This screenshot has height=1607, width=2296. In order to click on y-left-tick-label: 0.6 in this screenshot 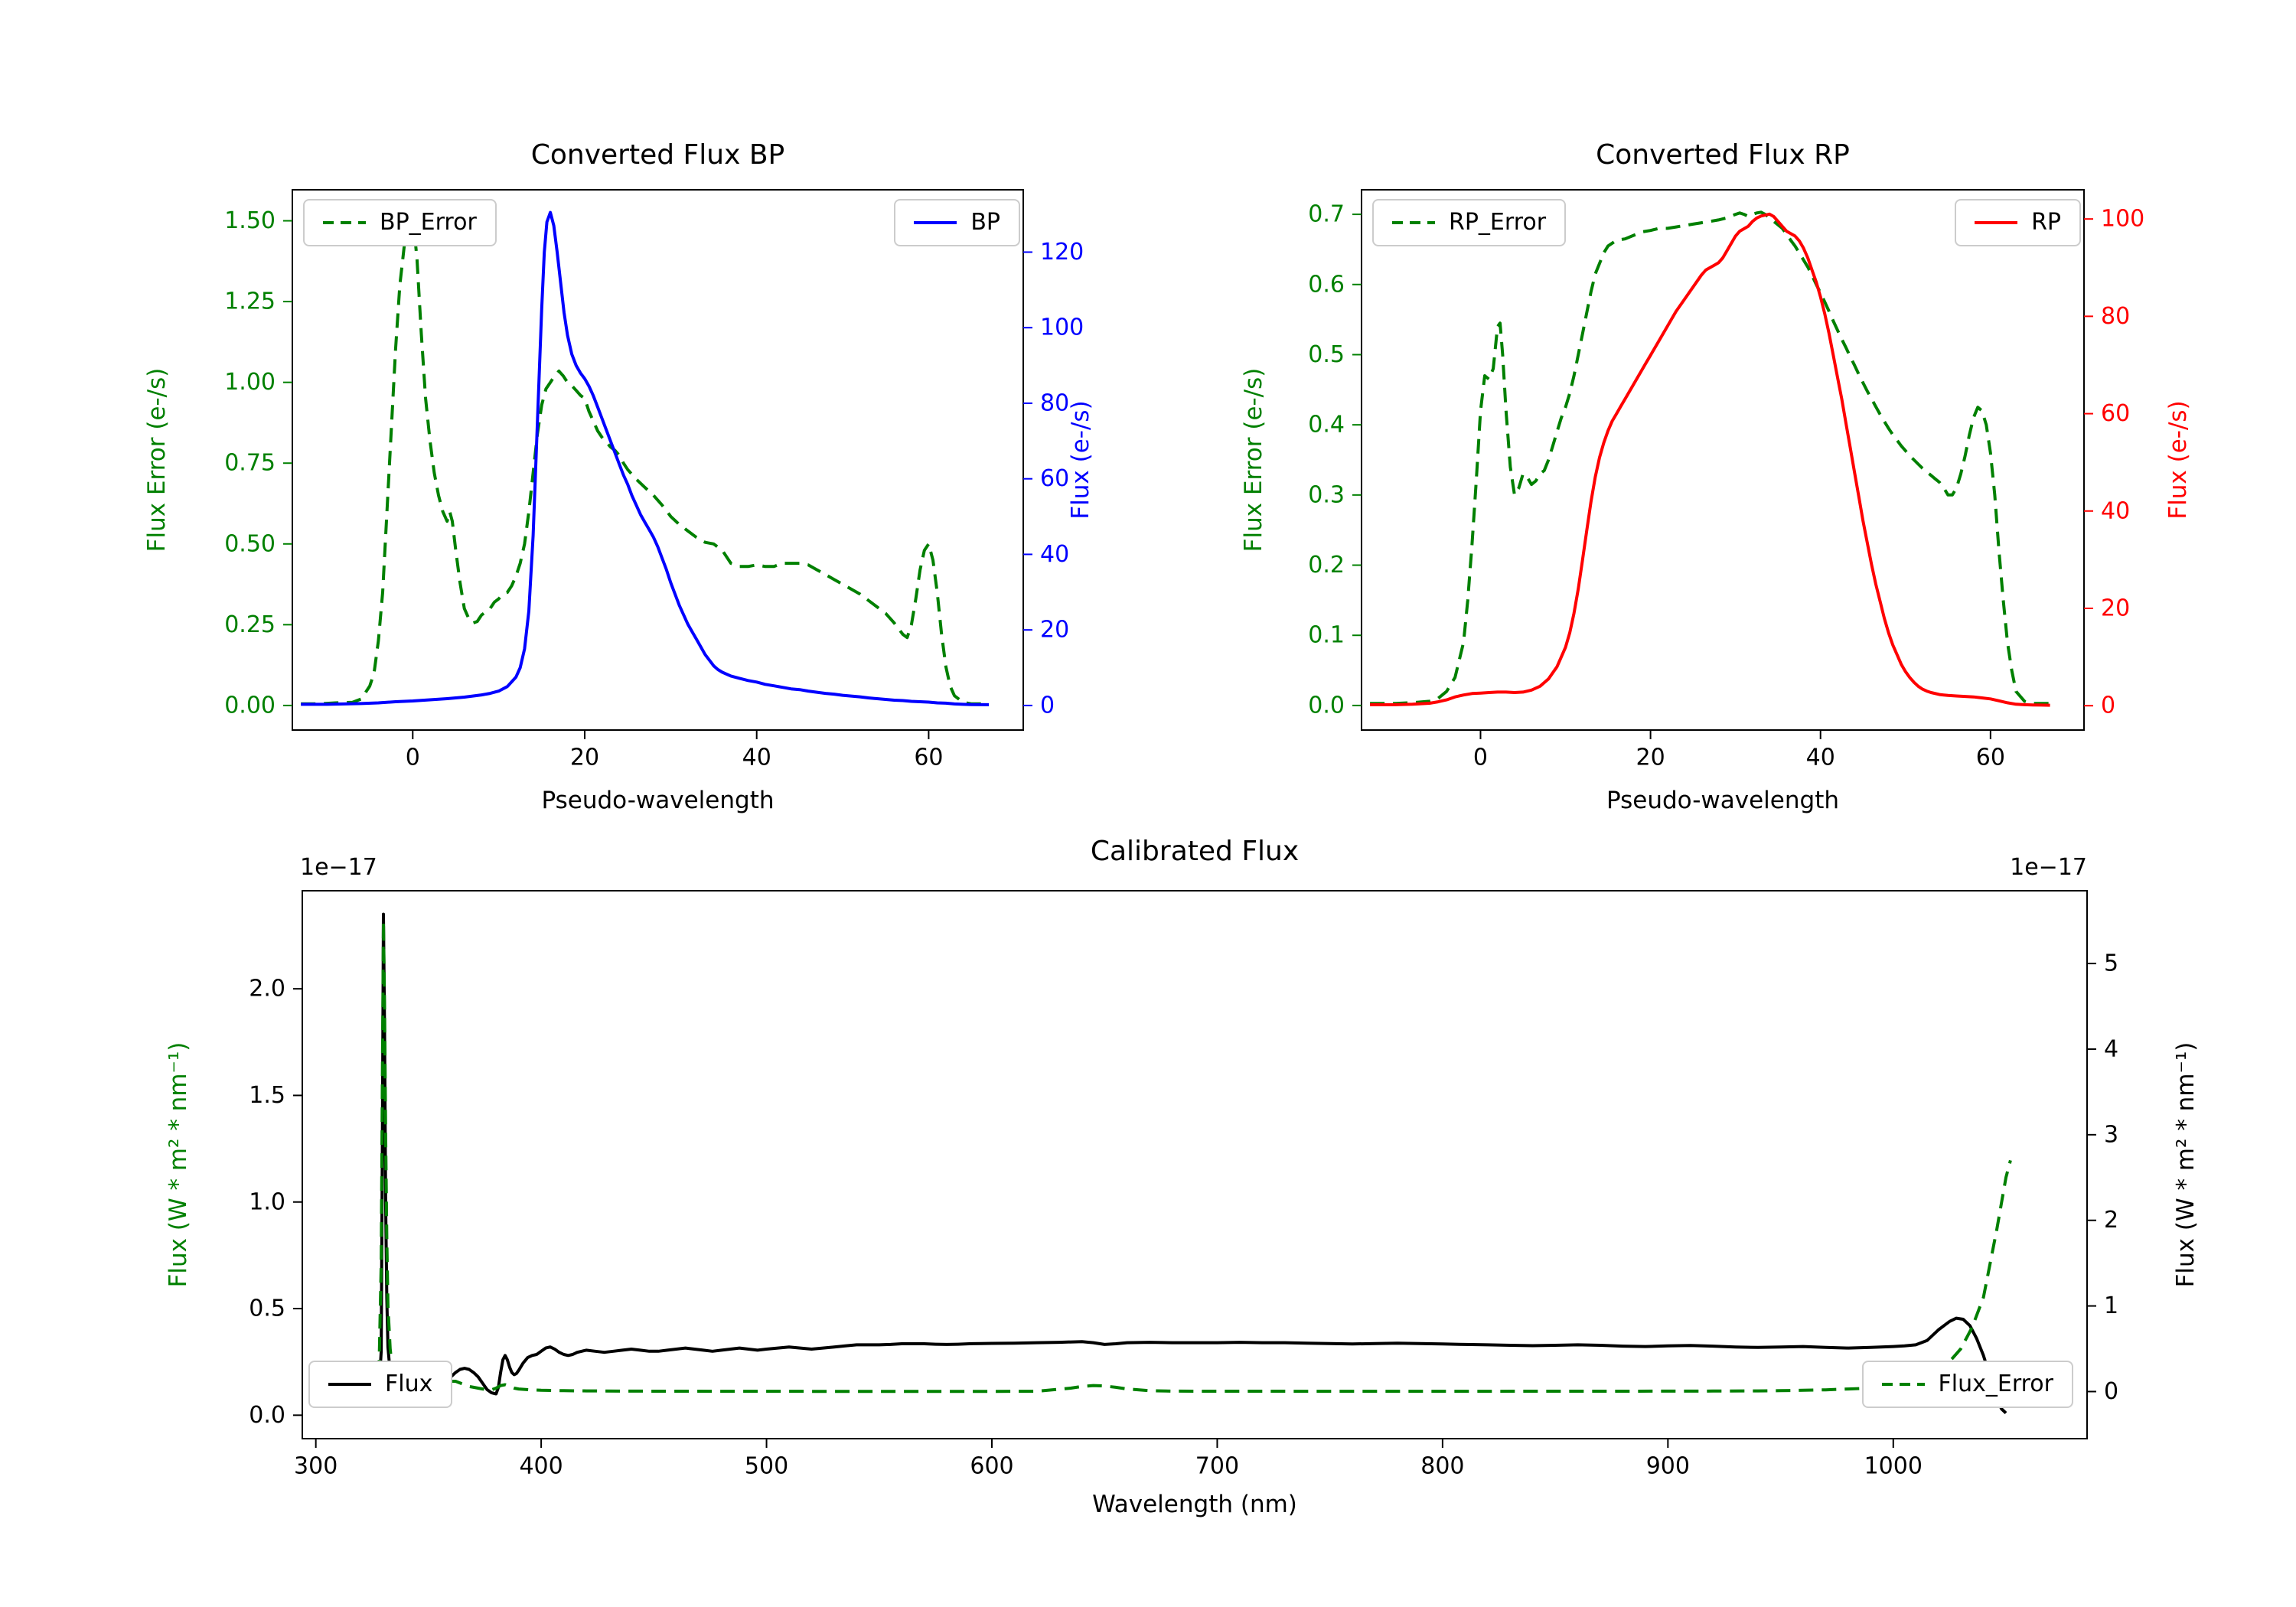, I will do `click(1326, 284)`.